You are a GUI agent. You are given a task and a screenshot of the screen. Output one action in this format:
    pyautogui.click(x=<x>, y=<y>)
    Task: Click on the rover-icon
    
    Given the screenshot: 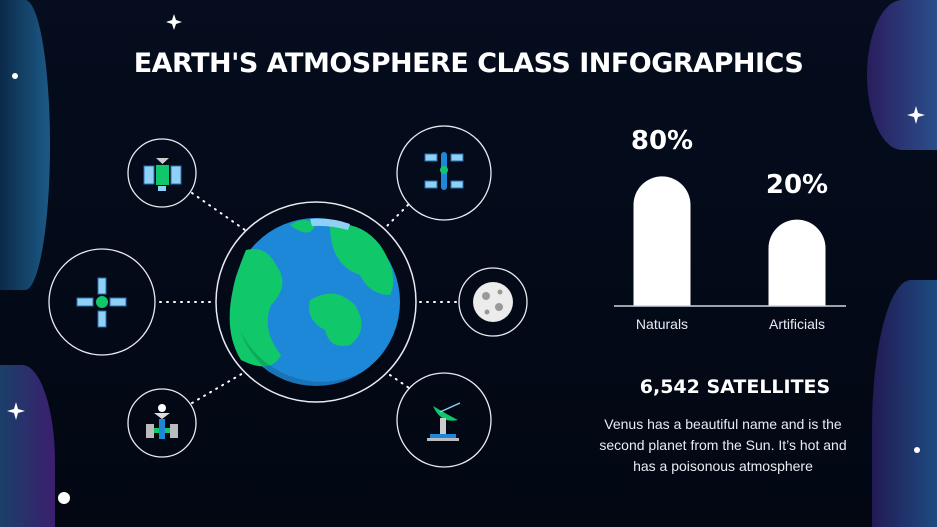 What is the action you would take?
    pyautogui.click(x=162, y=421)
    